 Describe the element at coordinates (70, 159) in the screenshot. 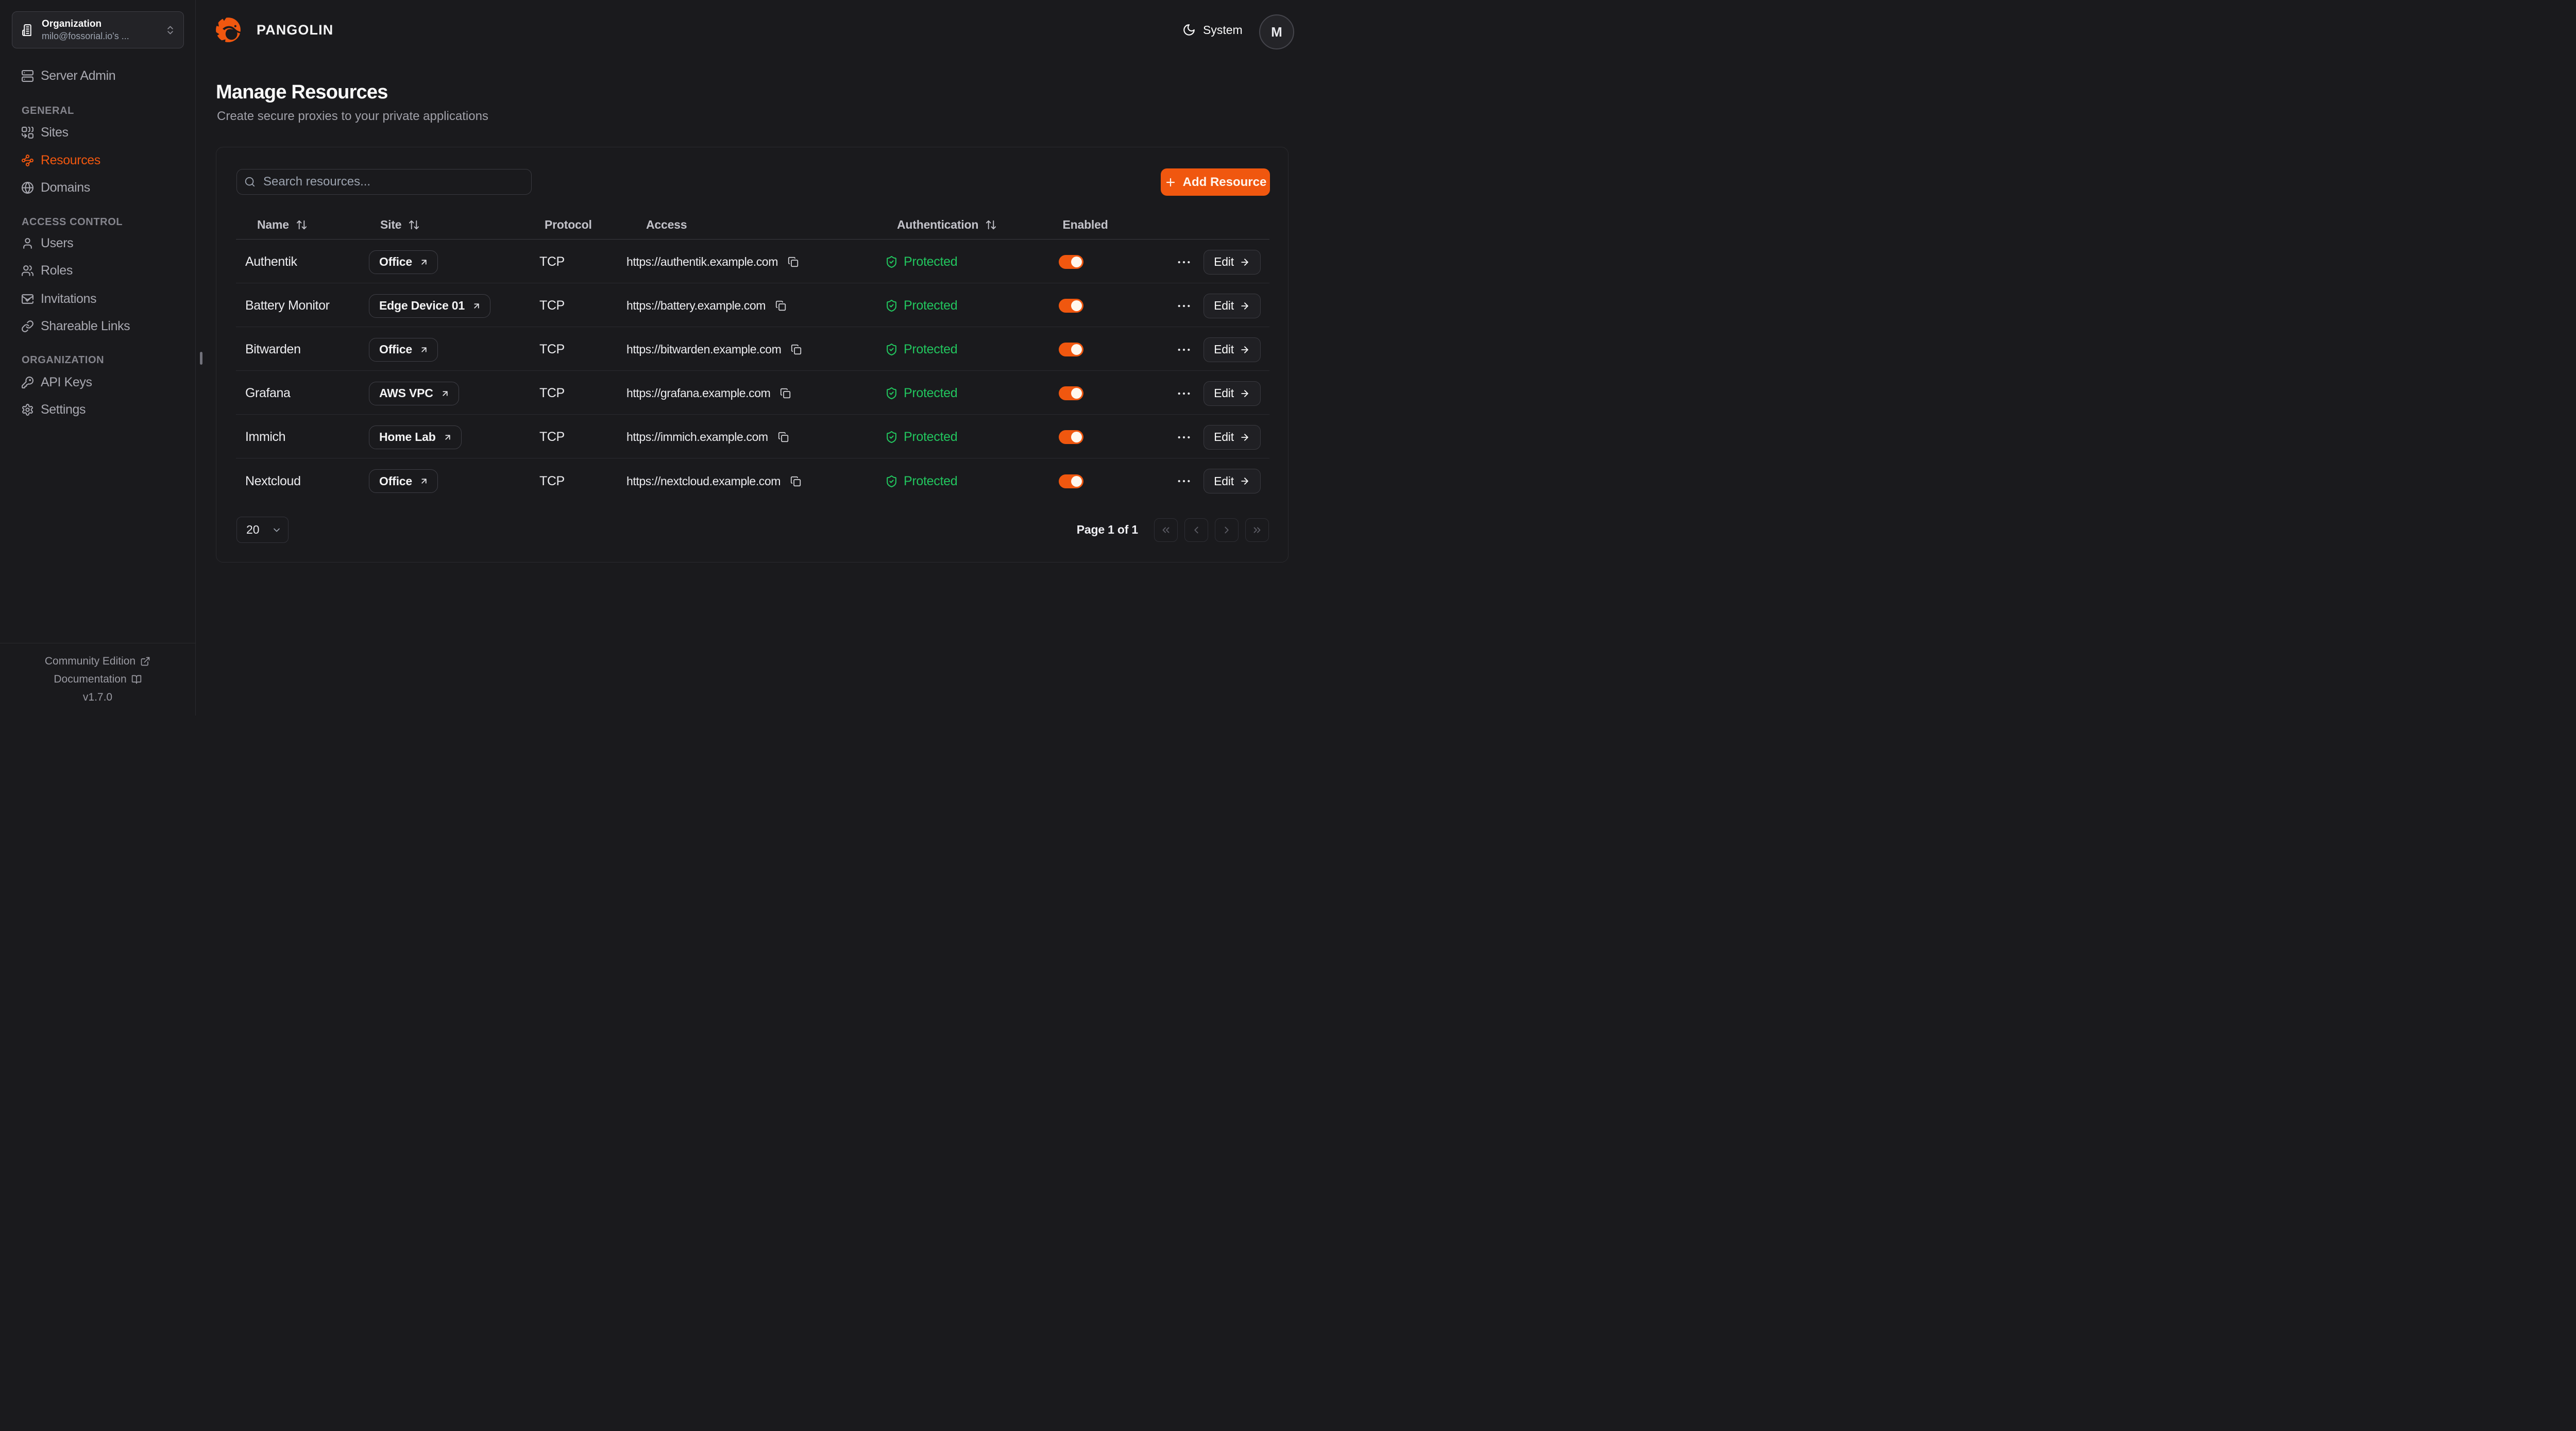

I see `sidebar-item-label: Resources` at that location.